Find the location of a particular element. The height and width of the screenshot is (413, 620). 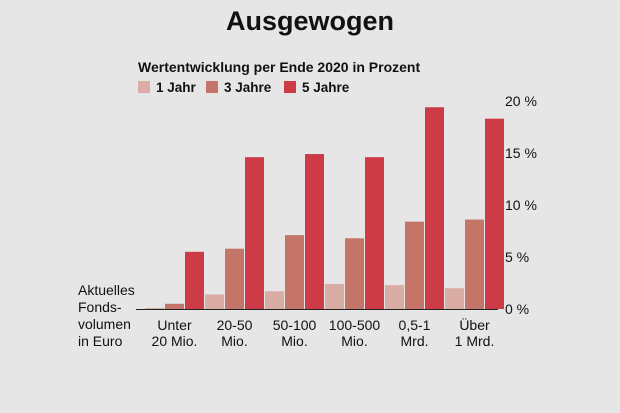

x-tick-label: Unter 20 Mio. is located at coordinates (175, 333).